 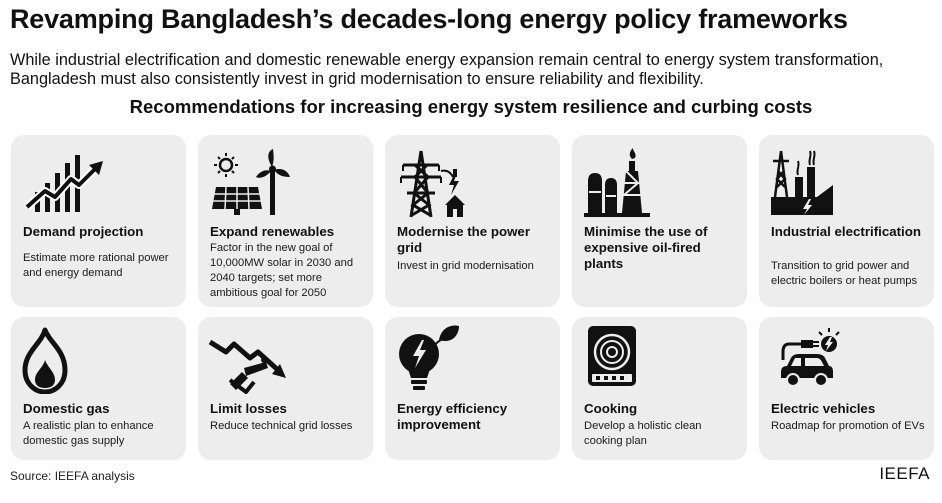 What do you see at coordinates (66, 408) in the screenshot?
I see `card-title: Domestic gas` at bounding box center [66, 408].